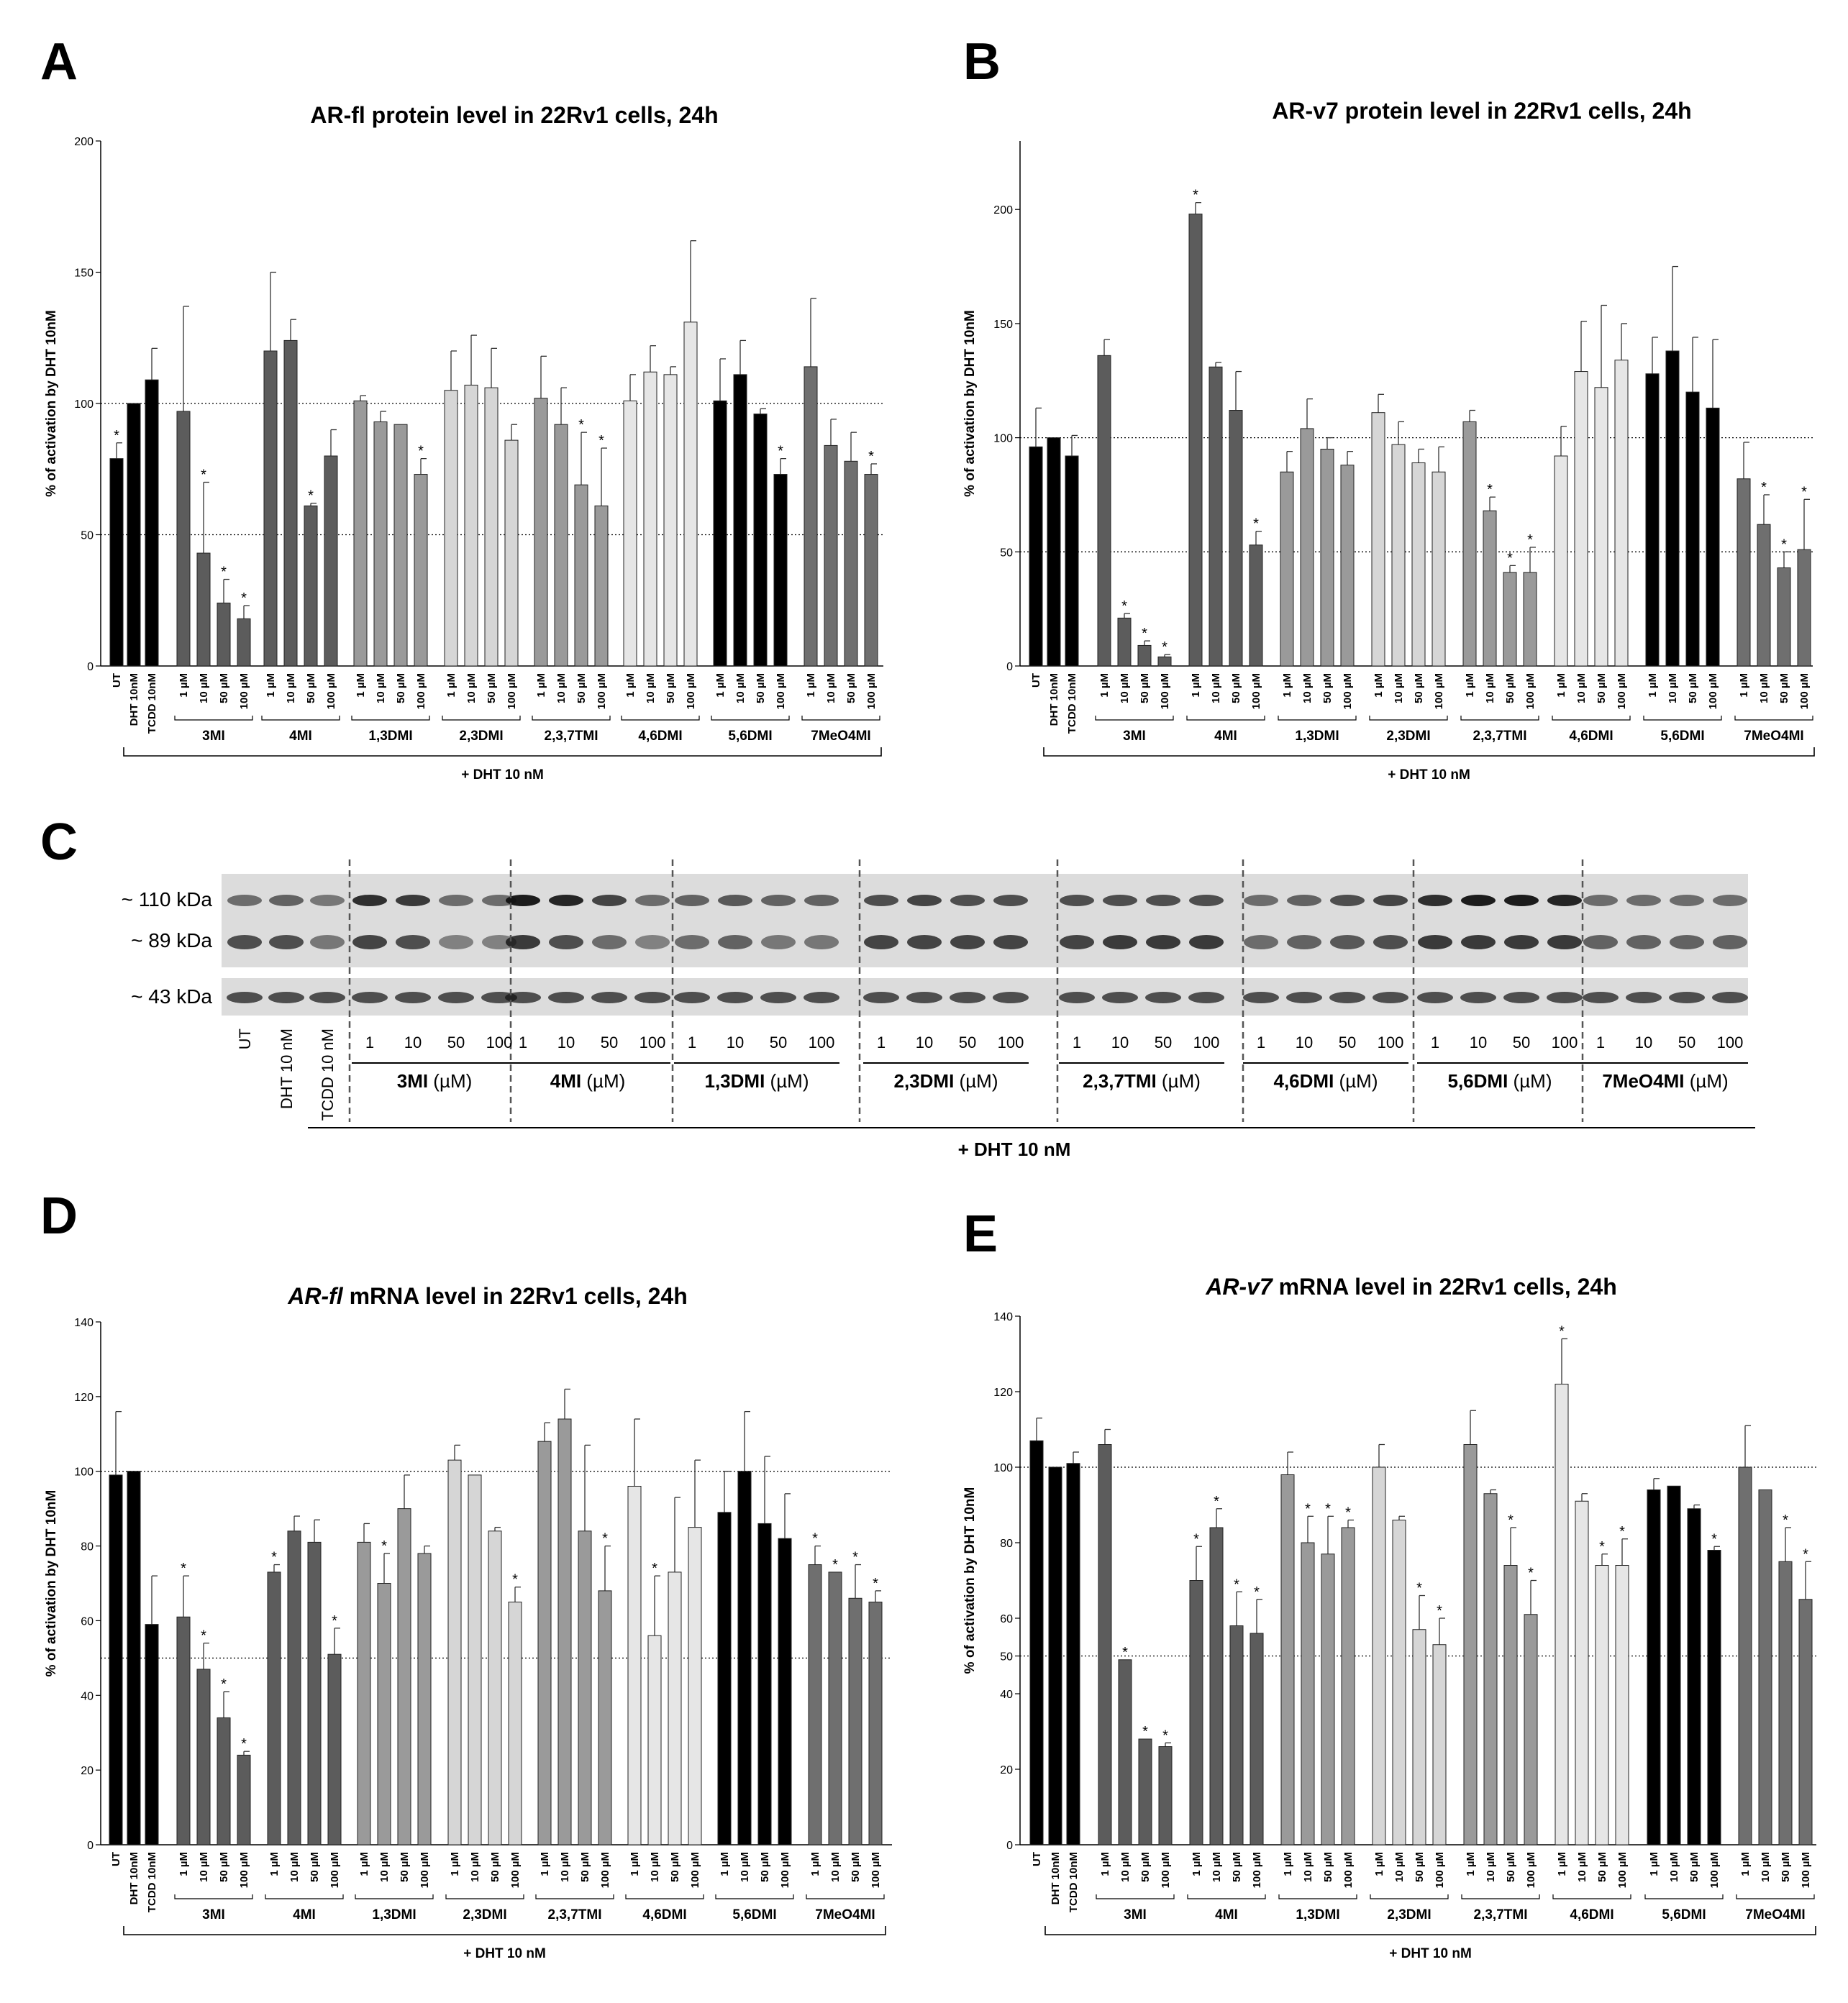 This screenshot has height=2003, width=1848. What do you see at coordinates (504, 1953) in the screenshot?
I see `dht-bracket-label: + DHT 10 nM` at bounding box center [504, 1953].